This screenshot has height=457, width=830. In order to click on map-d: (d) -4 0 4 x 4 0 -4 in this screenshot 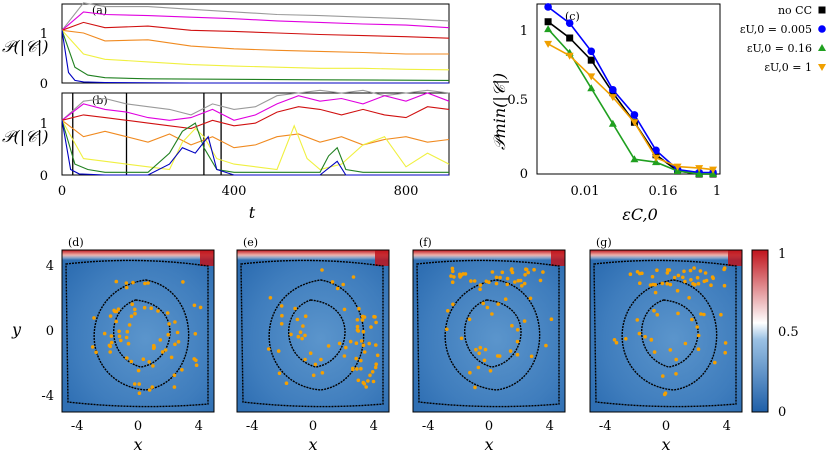, I will do `click(128, 345)`.